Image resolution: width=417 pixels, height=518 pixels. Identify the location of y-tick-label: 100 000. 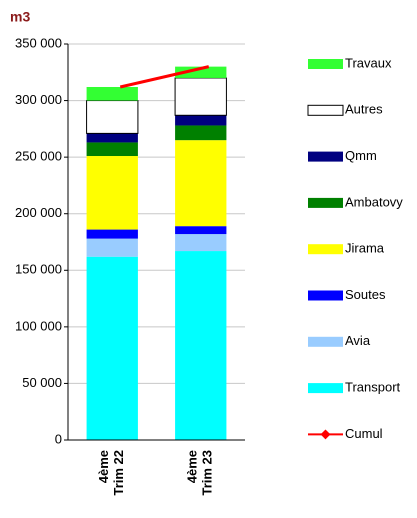
(38, 325).